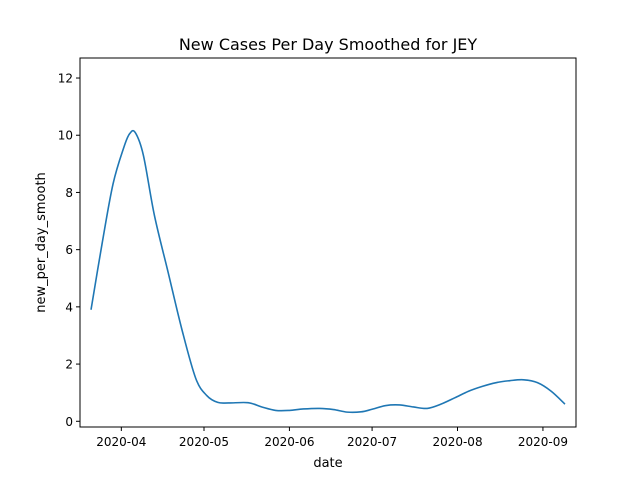  Describe the element at coordinates (41, 242) in the screenshot. I see `y-axis-label: new_per_day_smooth` at that location.